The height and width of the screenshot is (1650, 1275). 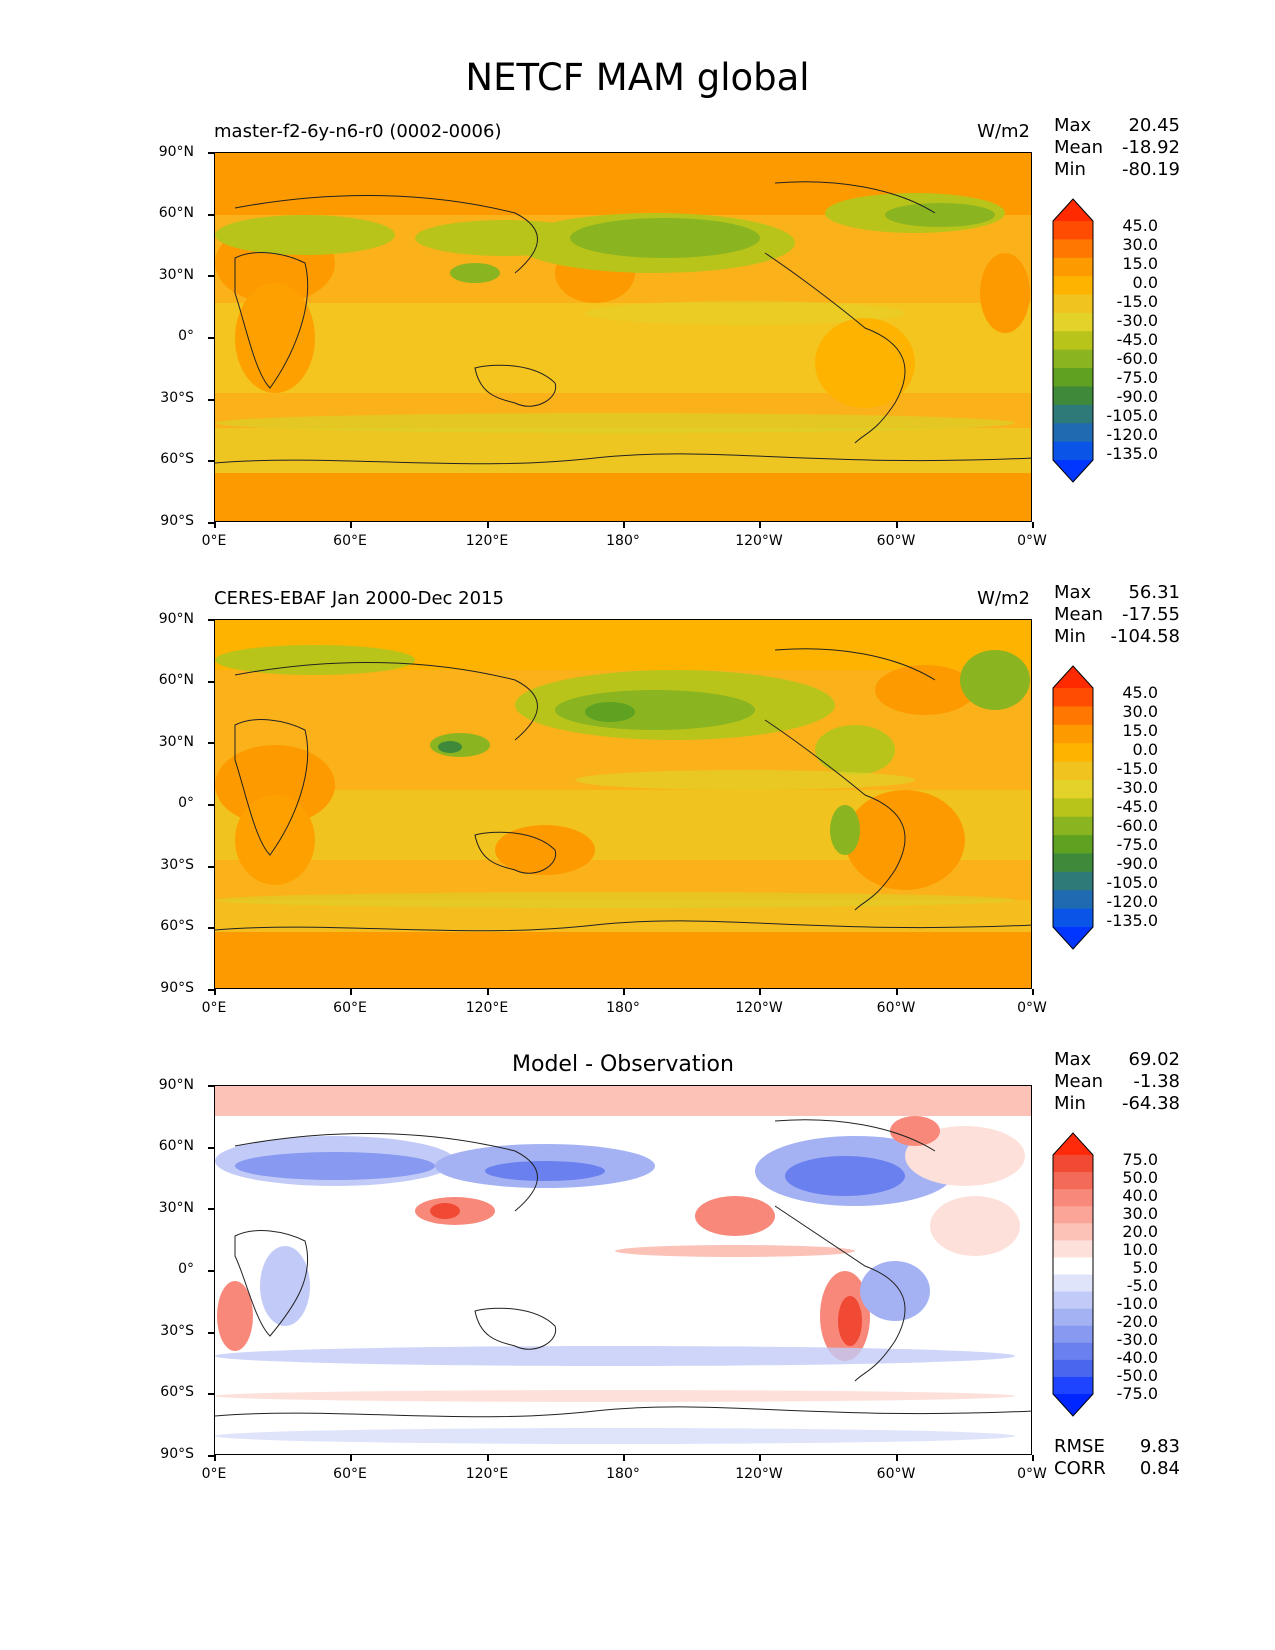 What do you see at coordinates (1137, 806) in the screenshot?
I see `colorbar-label: -45.0` at bounding box center [1137, 806].